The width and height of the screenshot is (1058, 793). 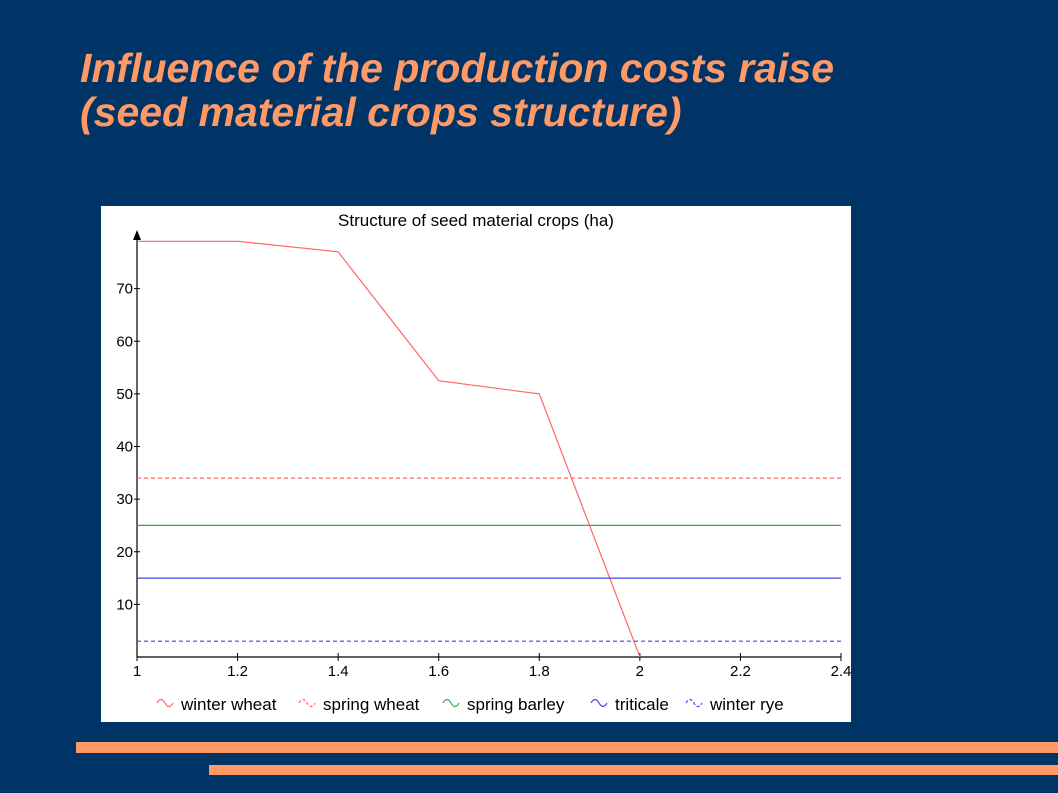 What do you see at coordinates (640, 671) in the screenshot?
I see `x-tick-label: 2` at bounding box center [640, 671].